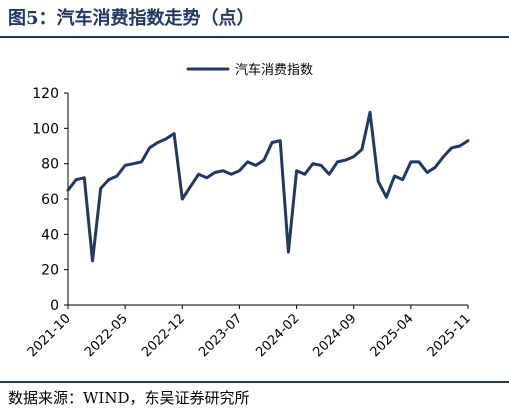 This screenshot has height=413, width=509. Describe the element at coordinates (129, 398) in the screenshot. I see `source-note: 数据来源：WIND，东吴证券研究所` at that location.